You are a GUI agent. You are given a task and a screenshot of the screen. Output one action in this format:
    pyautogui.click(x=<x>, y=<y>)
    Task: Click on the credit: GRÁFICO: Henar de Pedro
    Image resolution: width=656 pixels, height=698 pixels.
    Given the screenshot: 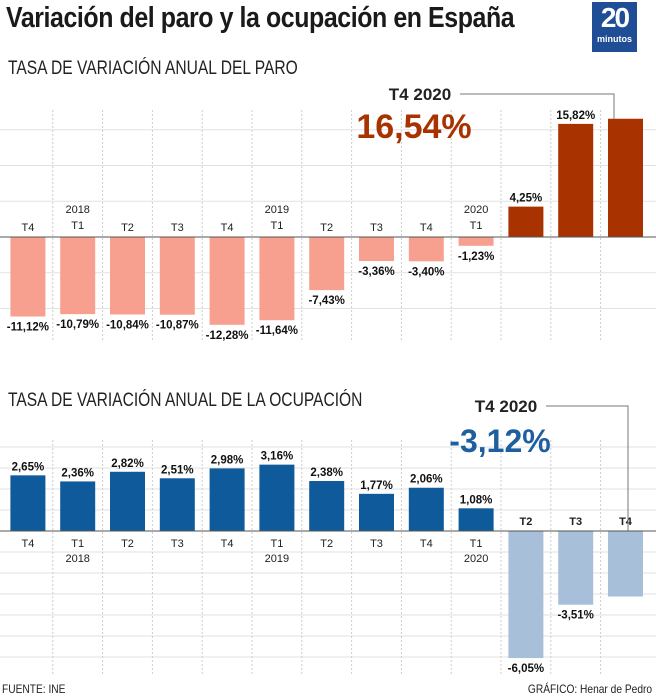 What is the action you would take?
    pyautogui.click(x=589, y=689)
    